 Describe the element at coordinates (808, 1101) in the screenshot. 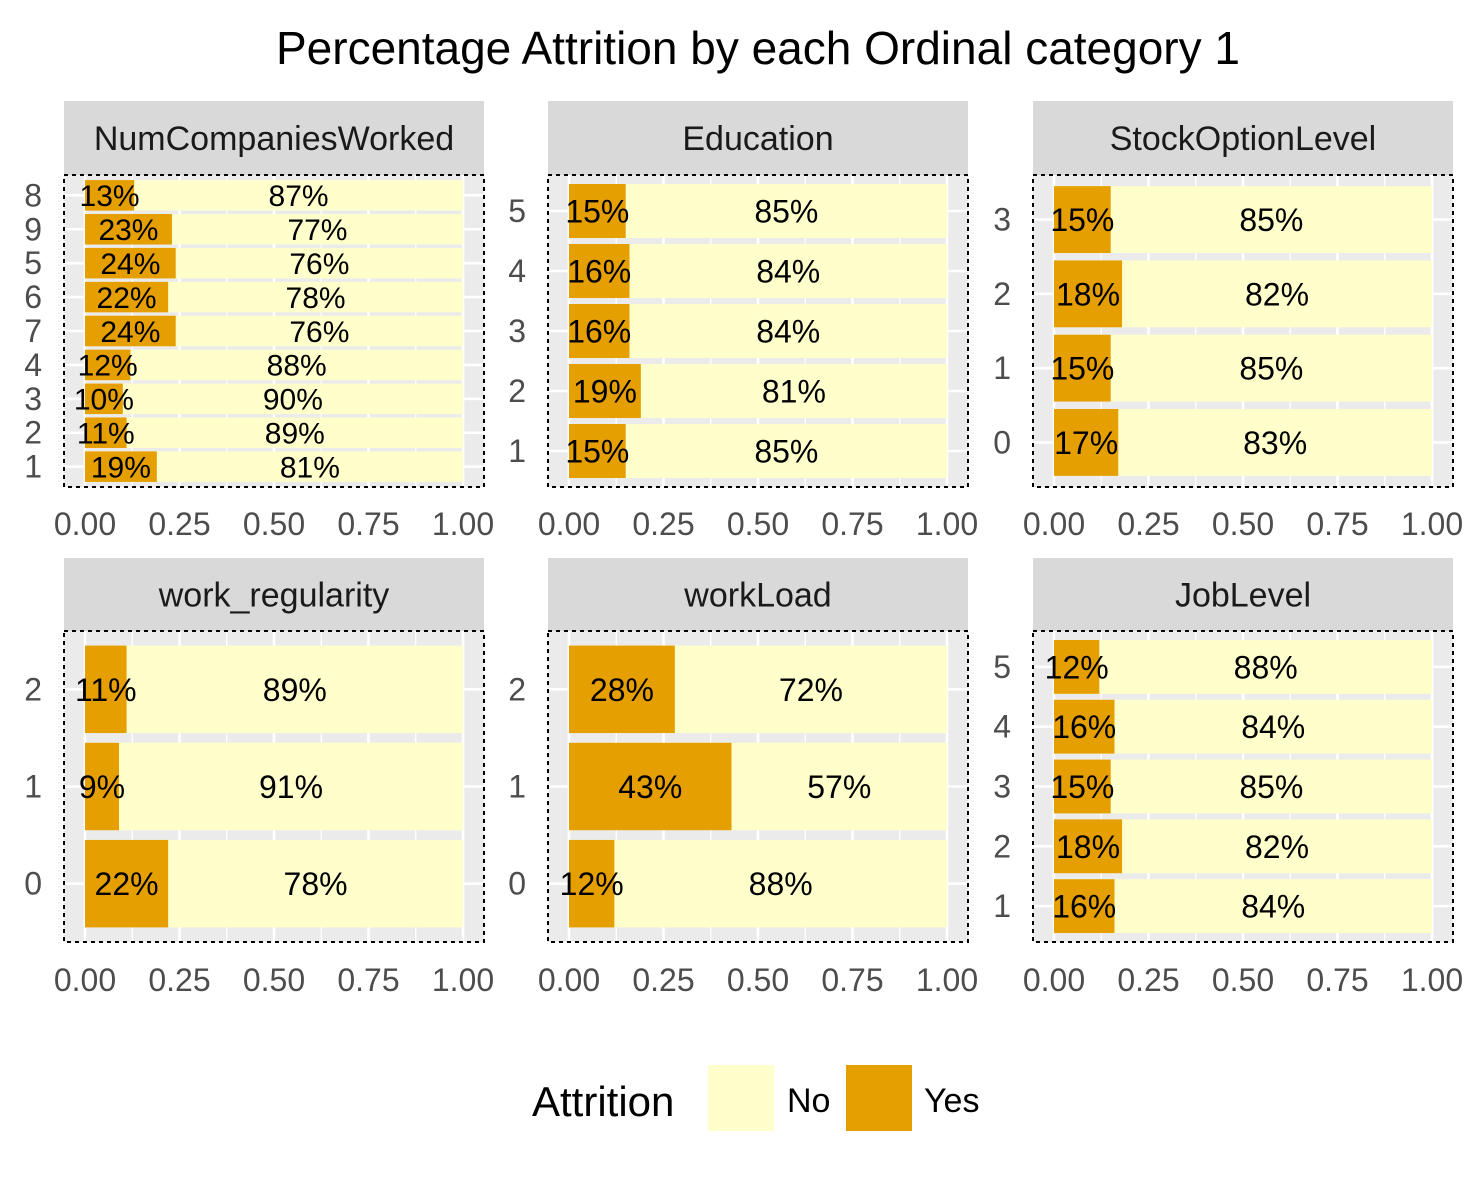

I see `legend-label-no: No` at that location.